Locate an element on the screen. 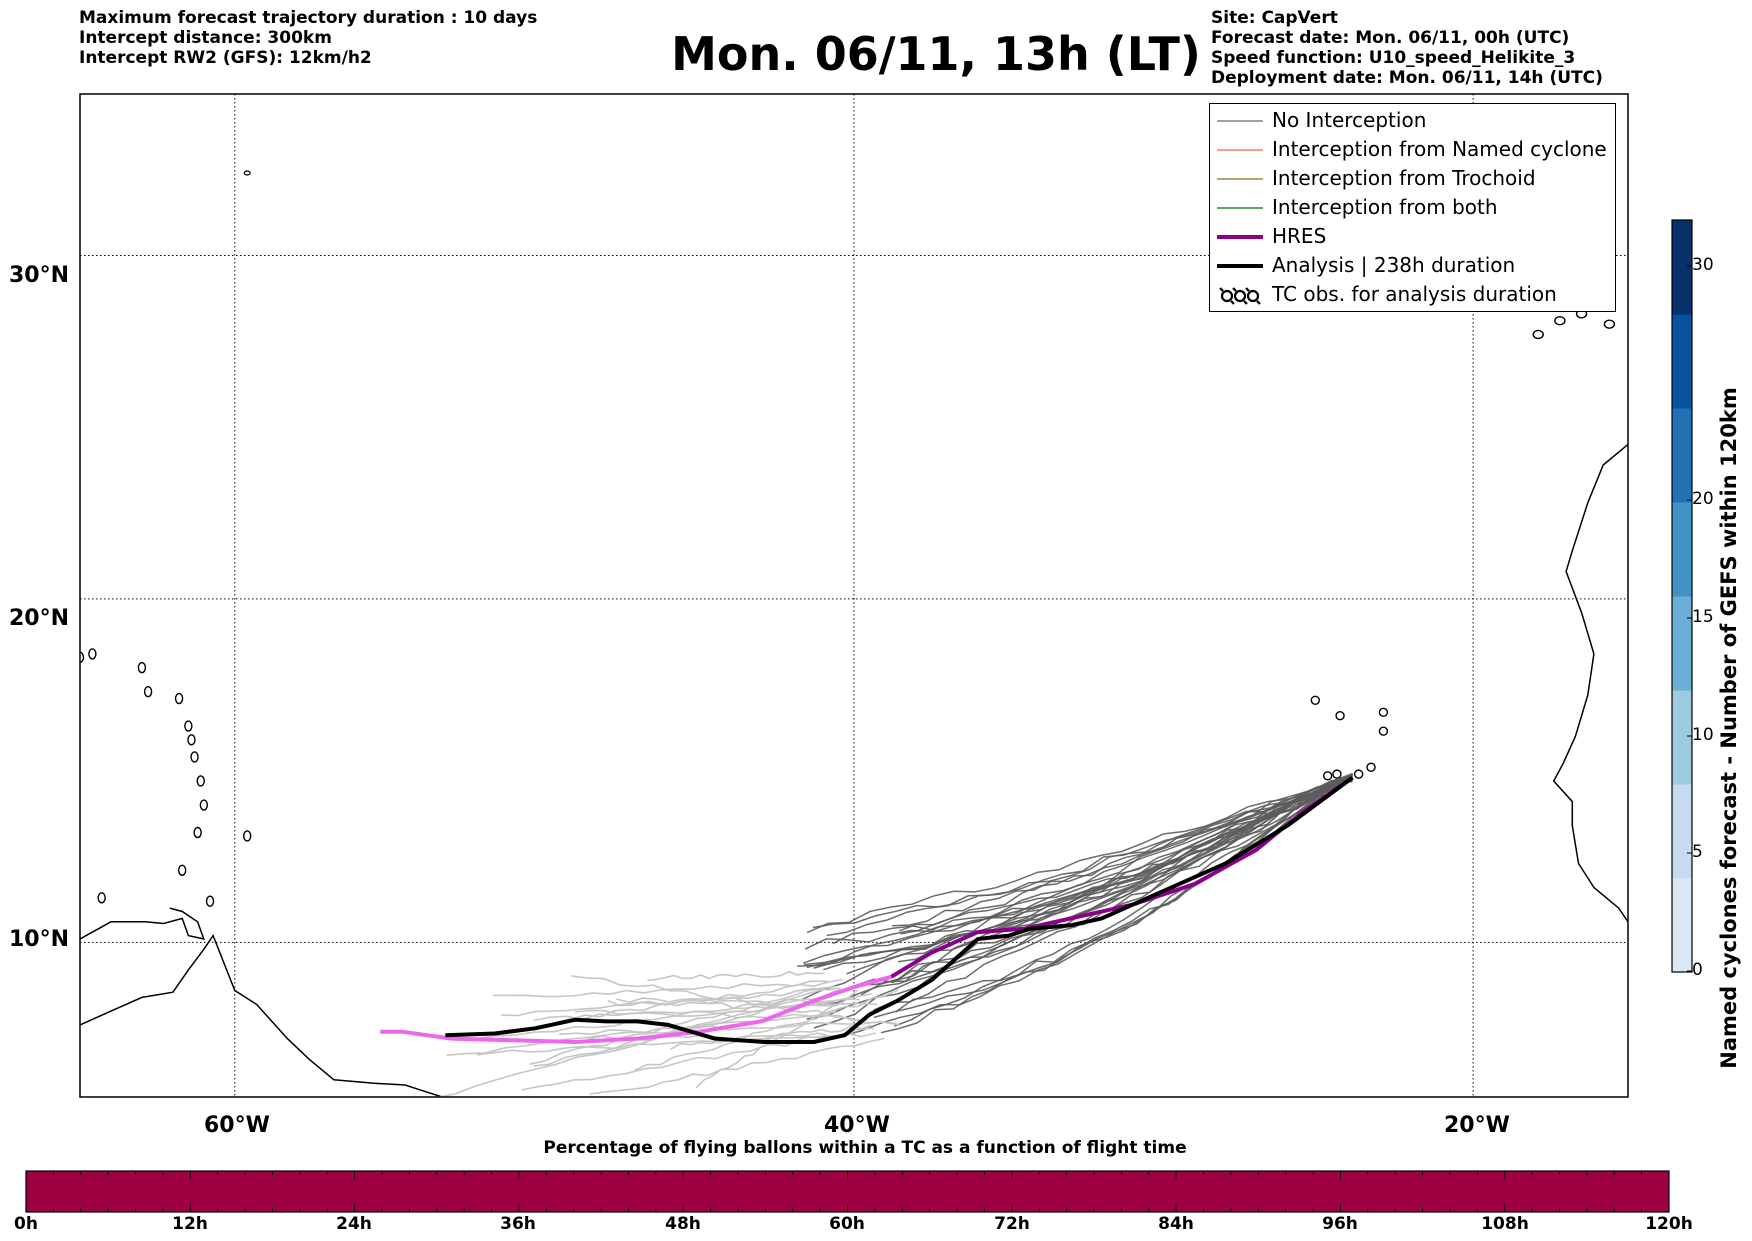  legend-item: Interception from both is located at coordinates (1412, 207).